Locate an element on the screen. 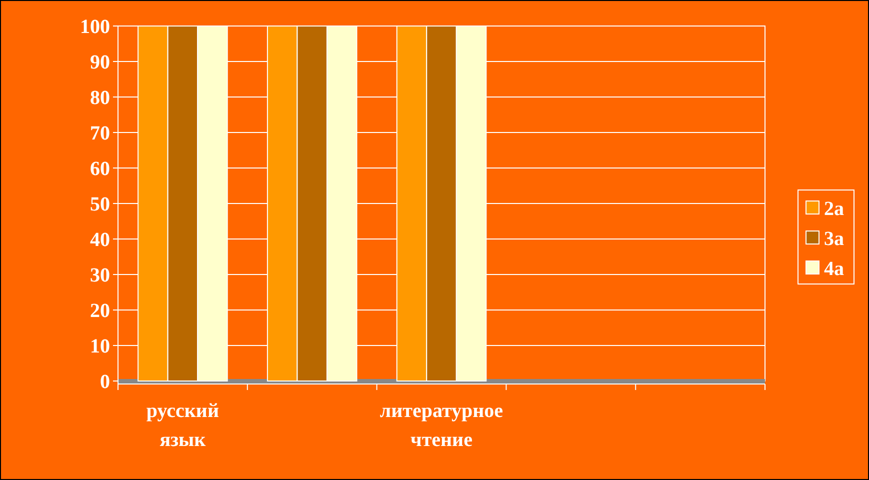 The image size is (869, 480). y-tick-label: 50 is located at coordinates (100, 205).